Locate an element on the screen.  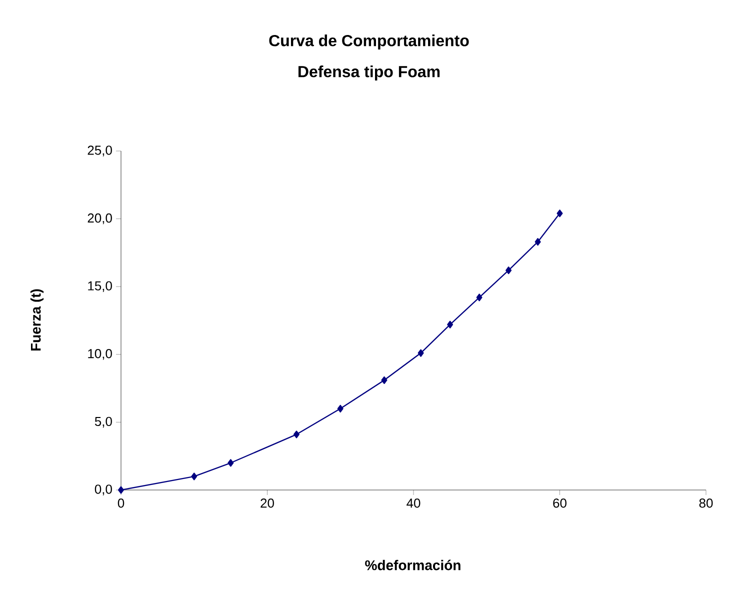
y-tick-label: 0,0 is located at coordinates (103, 490).